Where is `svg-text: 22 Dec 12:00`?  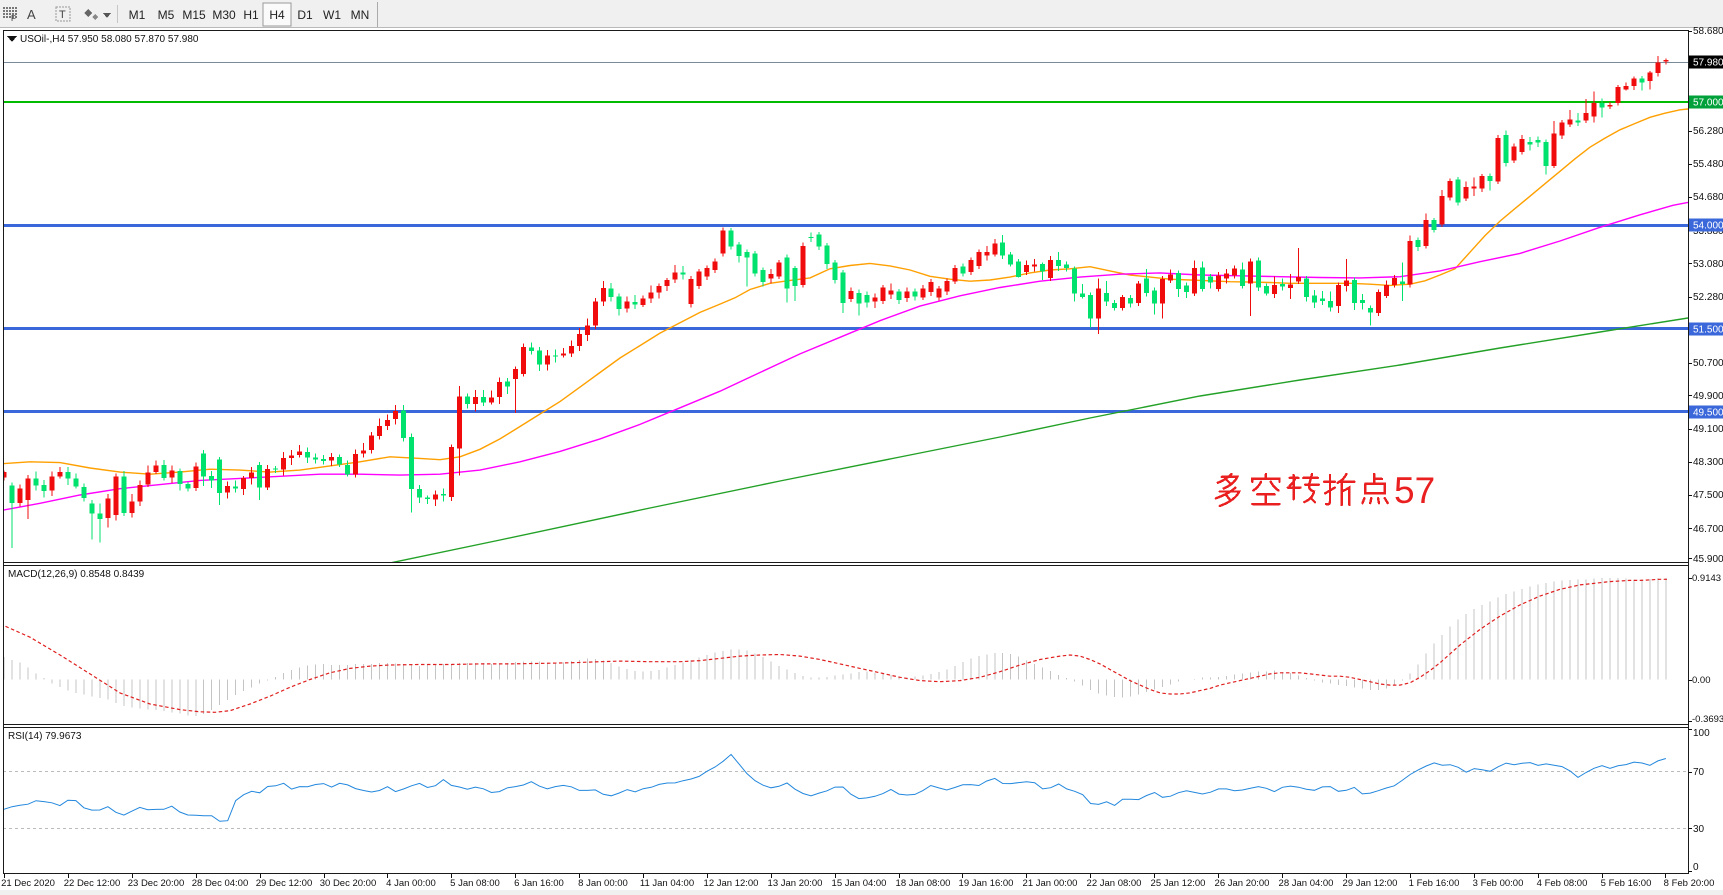
svg-text: 22 Dec 12:00 is located at coordinates (92, 883).